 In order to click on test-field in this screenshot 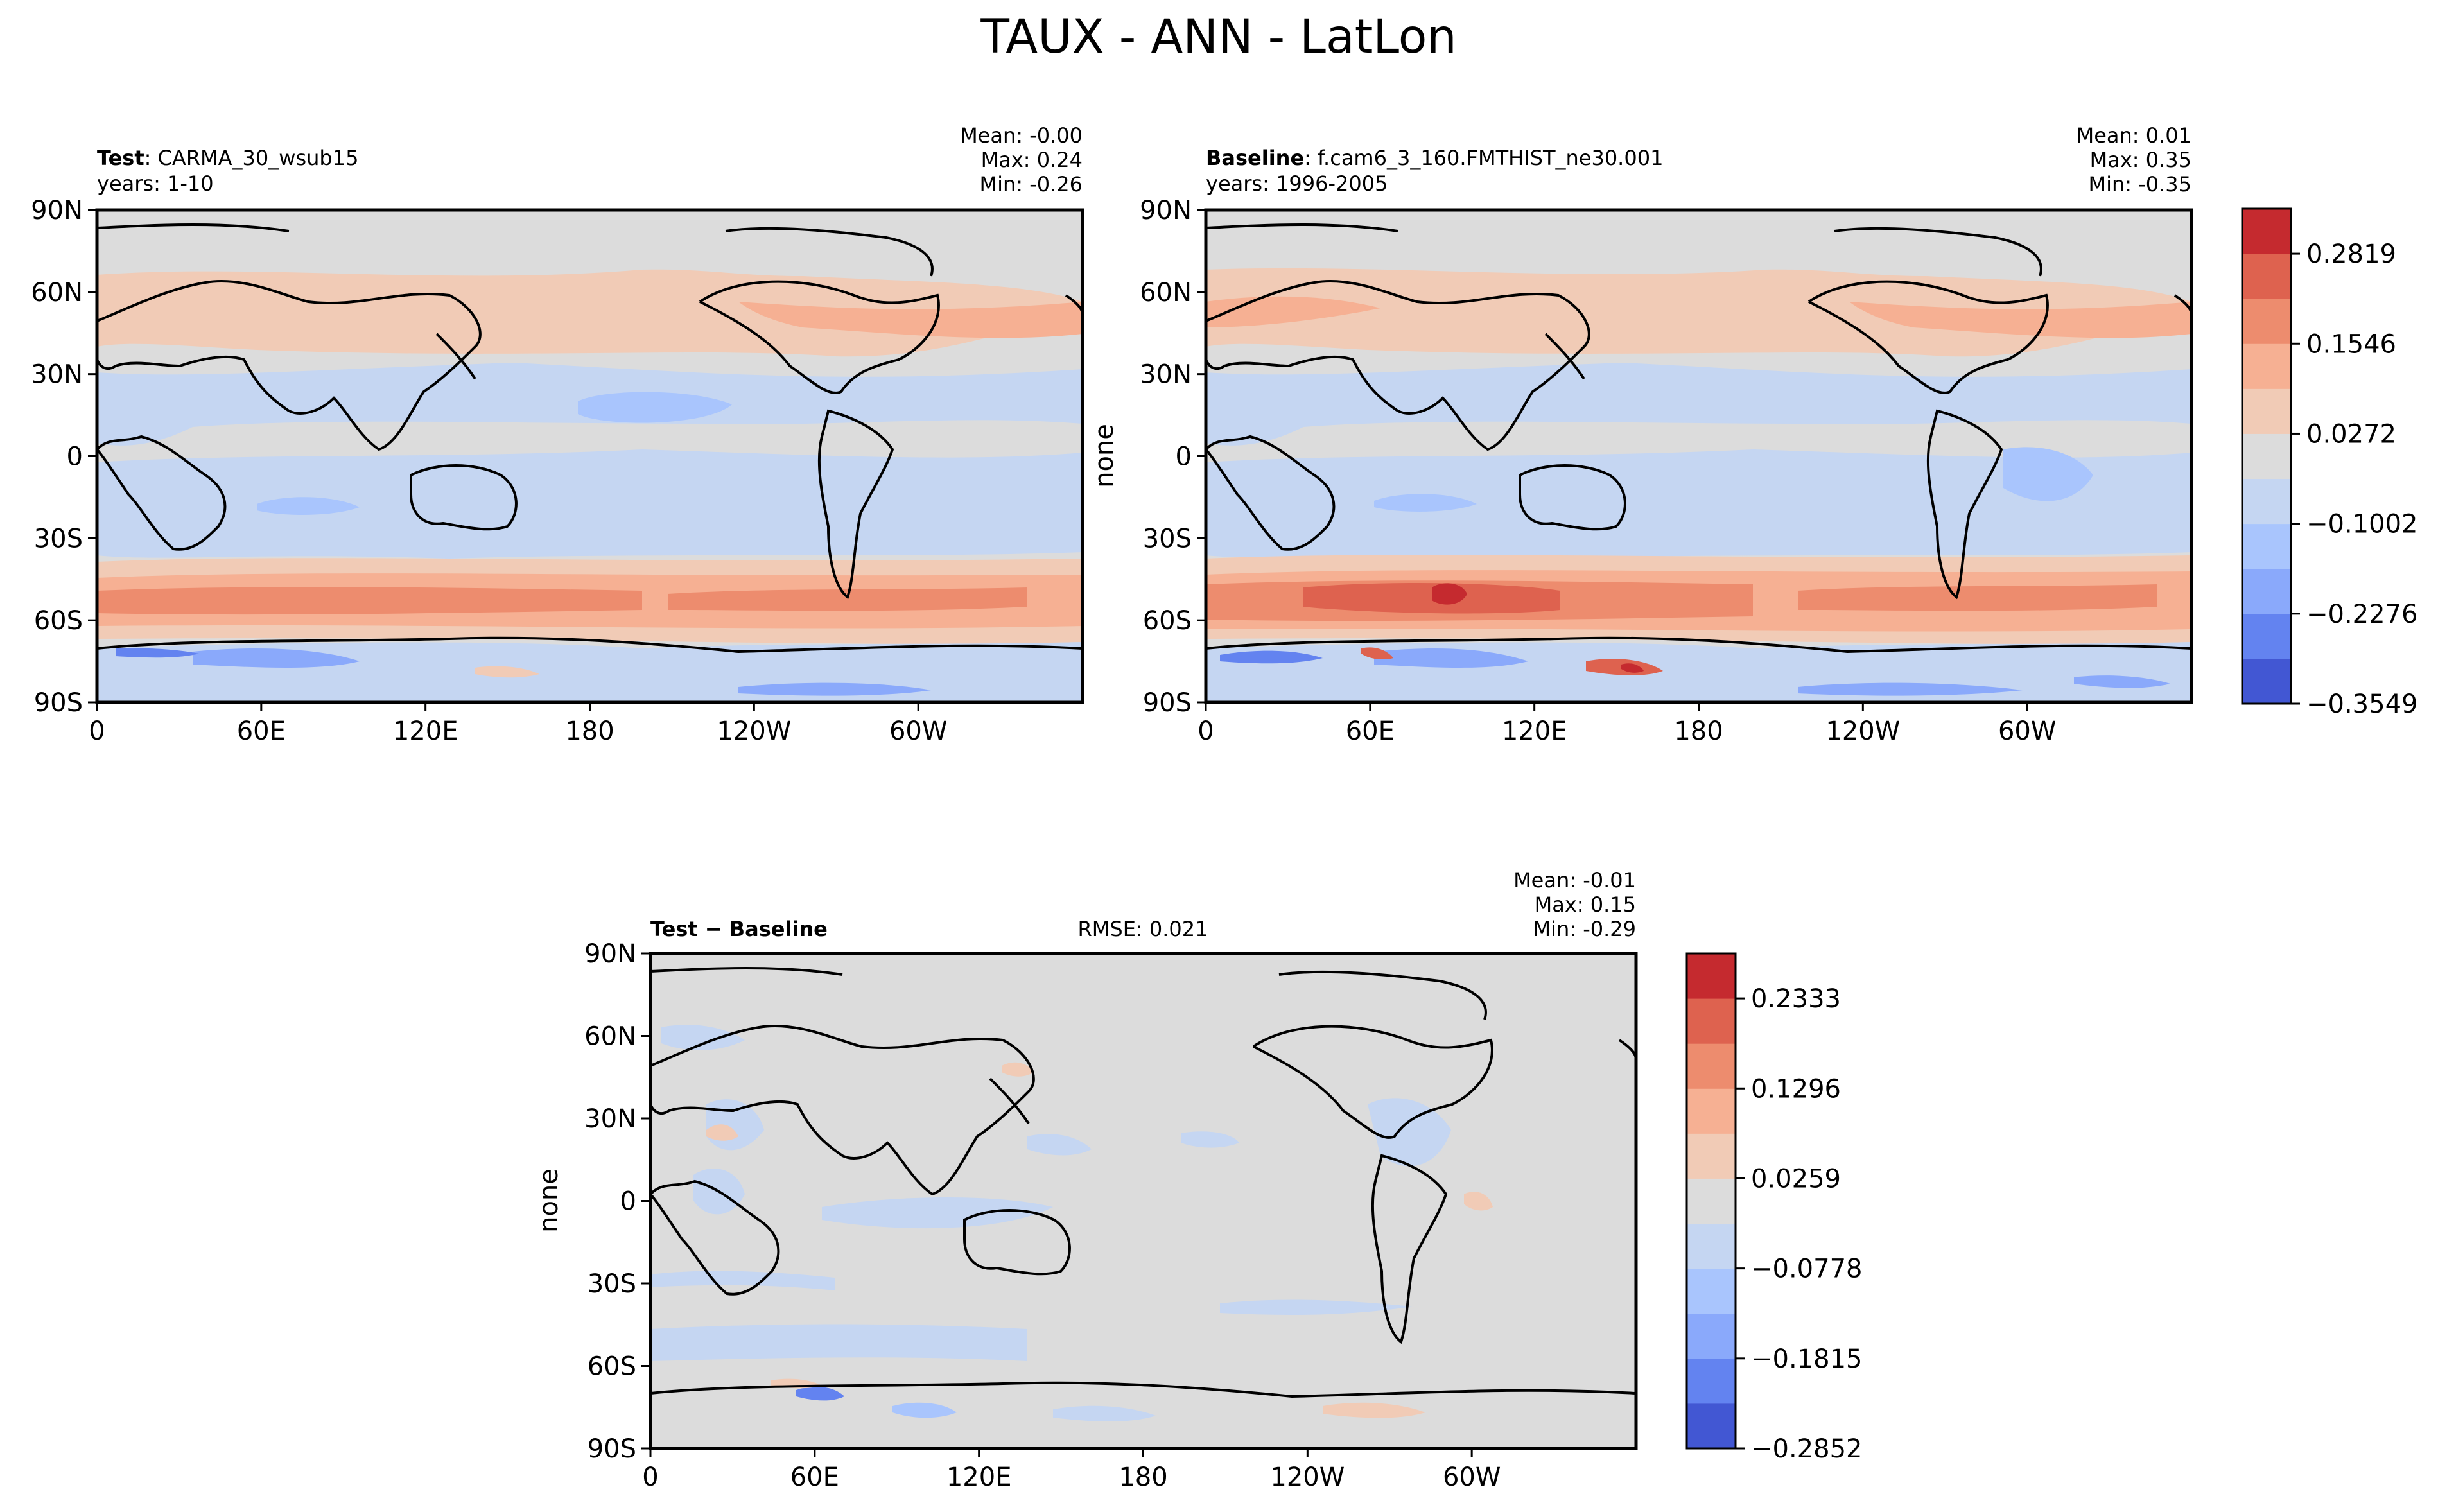, I will do `click(590, 456)`.